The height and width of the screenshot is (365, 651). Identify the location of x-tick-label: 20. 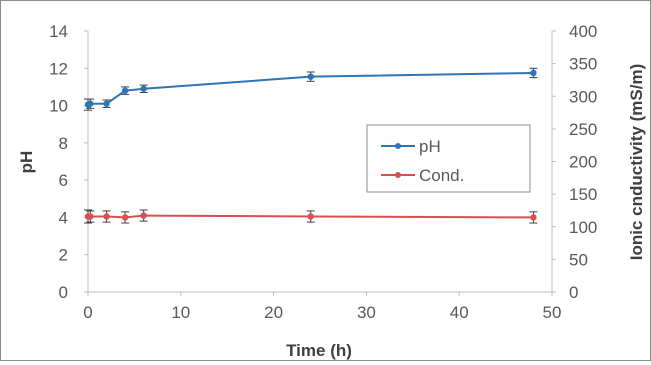
(273, 312).